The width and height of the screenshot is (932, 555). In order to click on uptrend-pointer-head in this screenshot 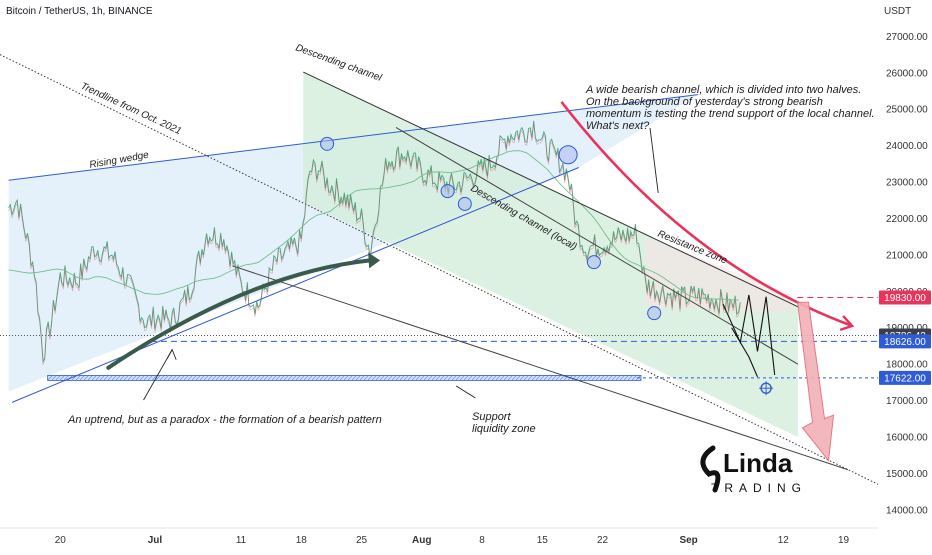, I will do `click(171, 354)`.